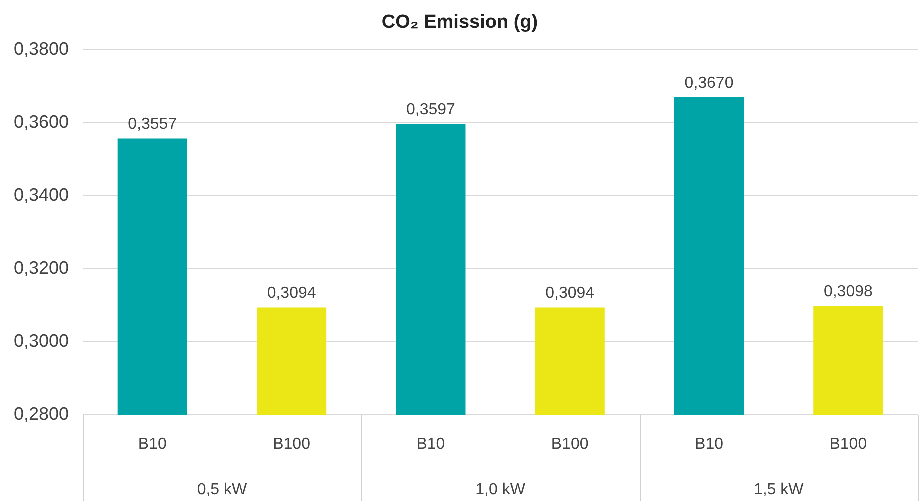 This screenshot has width=920, height=501. Describe the element at coordinates (42, 340) in the screenshot. I see `y-tick-label: 0,3000` at that location.